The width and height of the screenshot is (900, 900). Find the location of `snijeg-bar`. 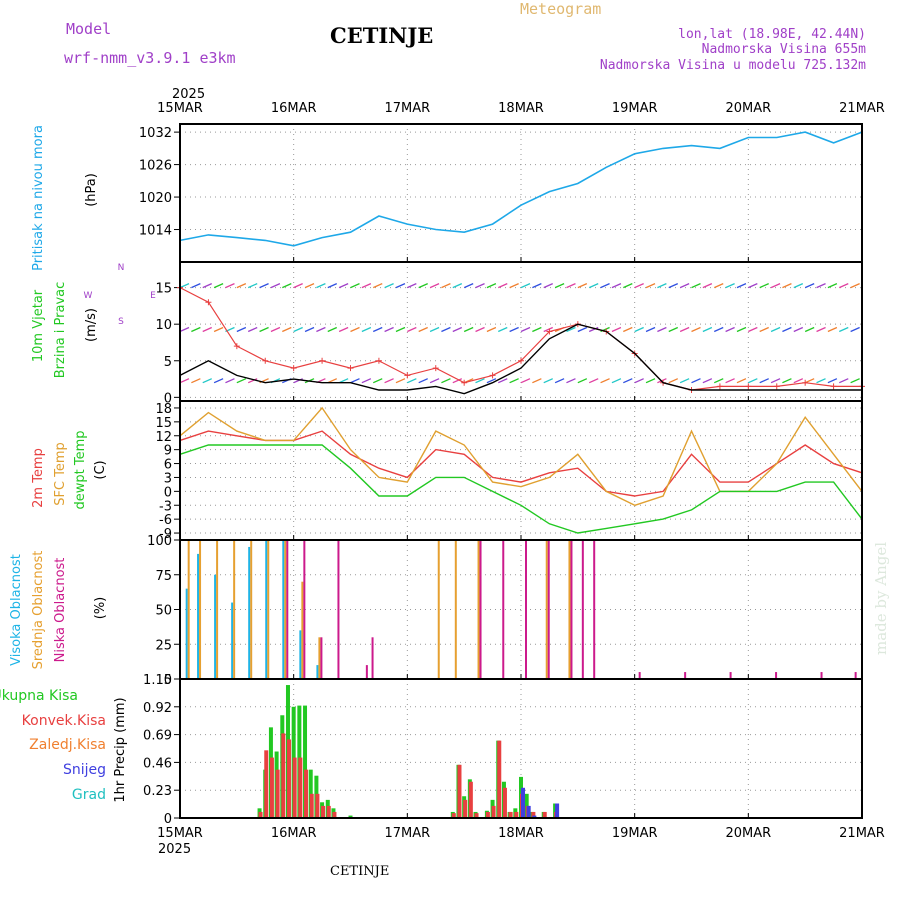

snijeg-bar is located at coordinates (523, 802).